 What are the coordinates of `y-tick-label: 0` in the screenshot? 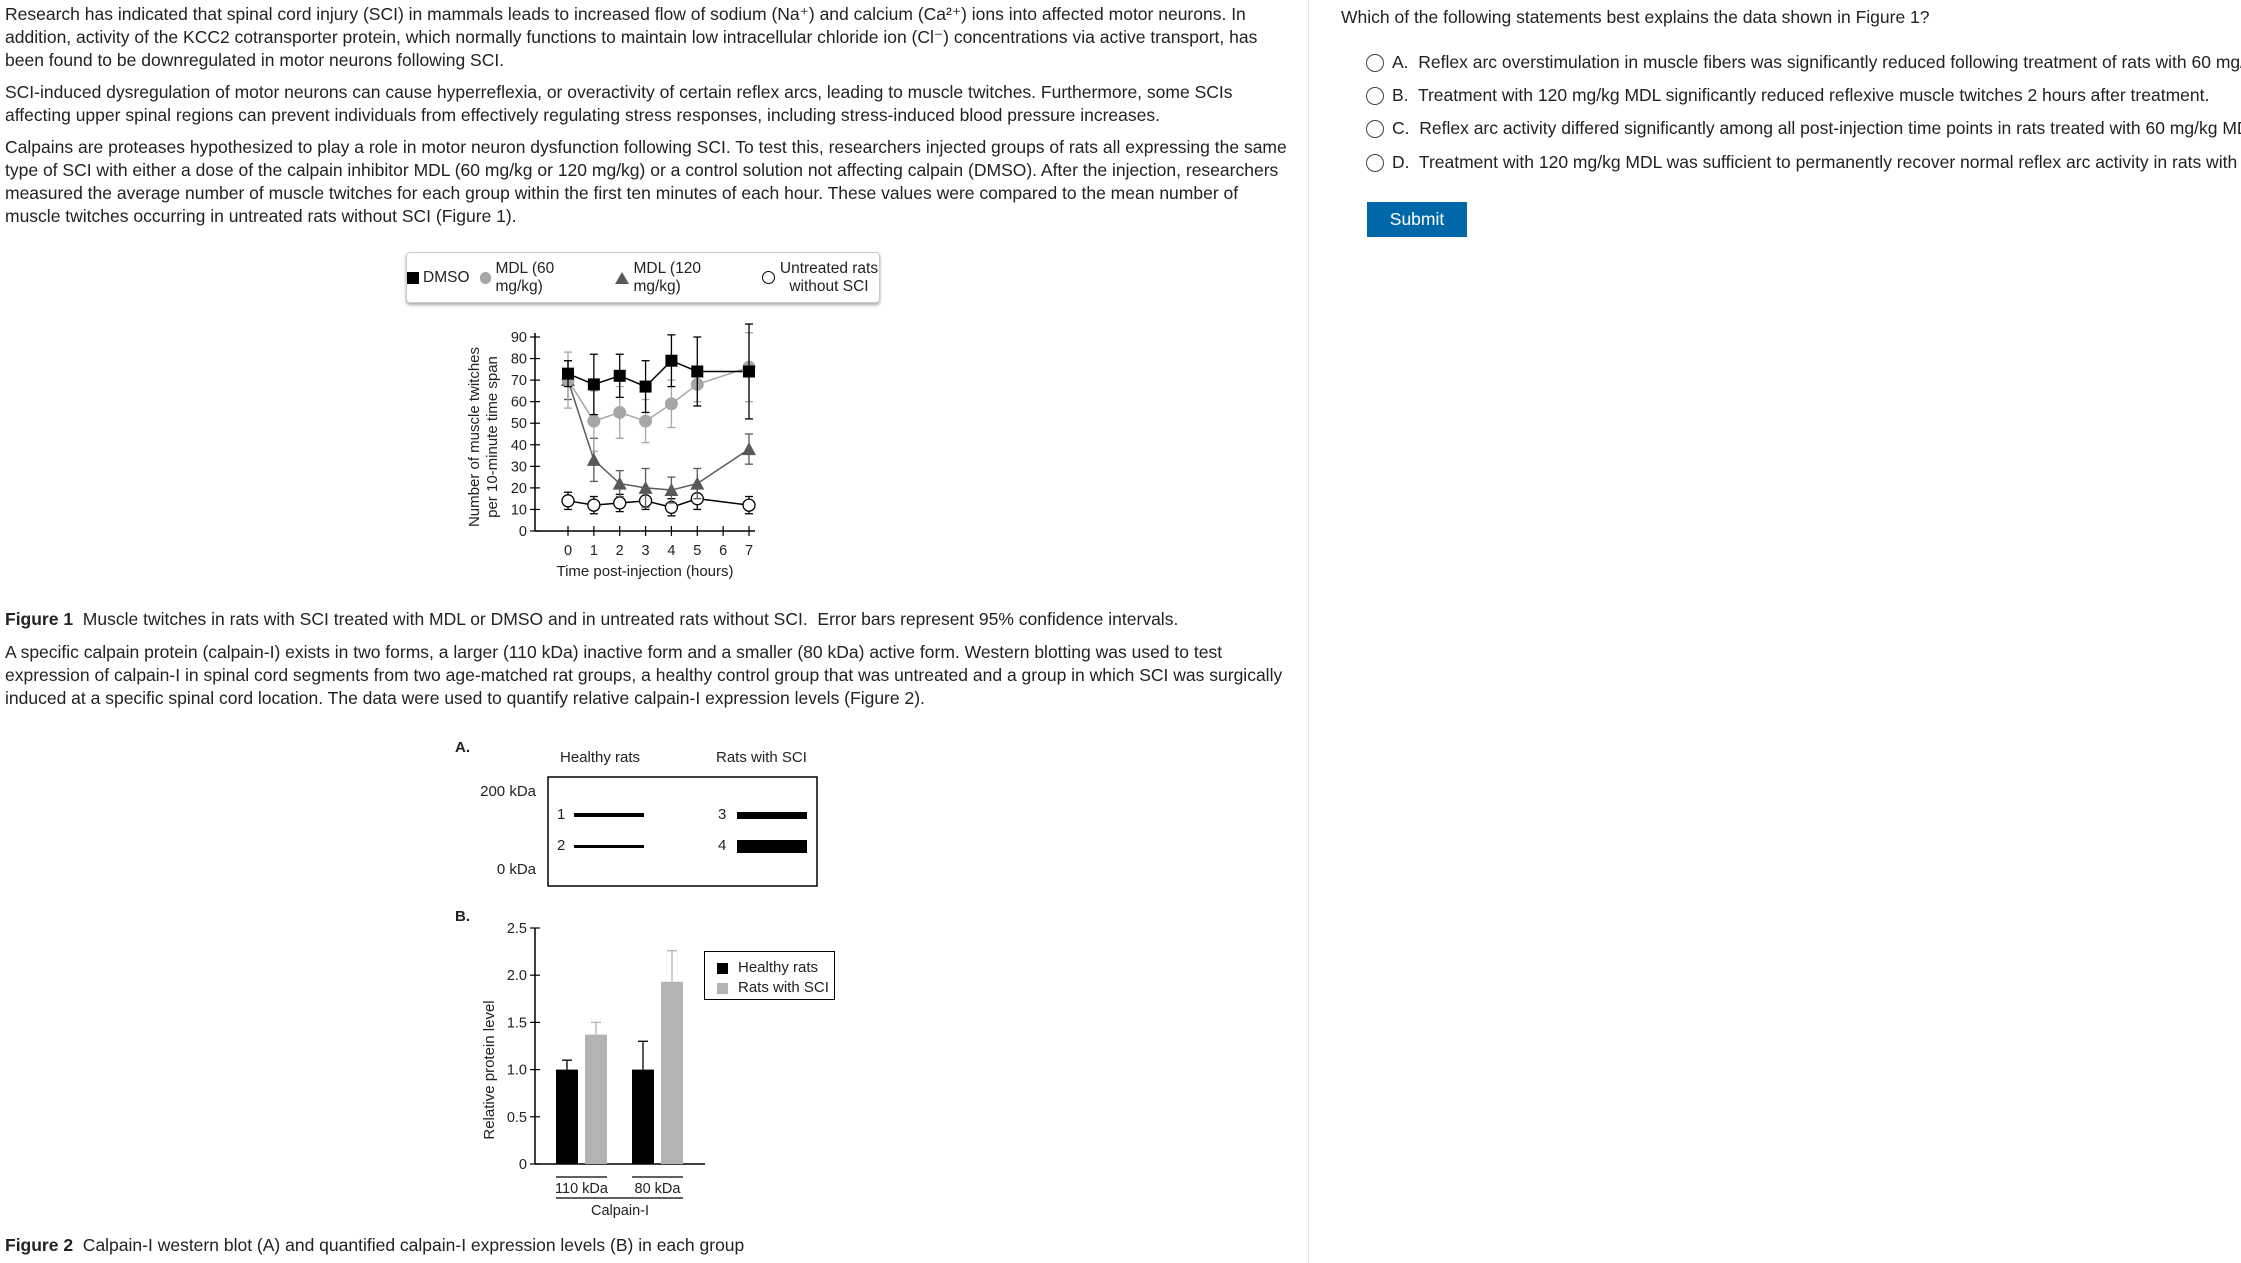 It's located at (523, 532).